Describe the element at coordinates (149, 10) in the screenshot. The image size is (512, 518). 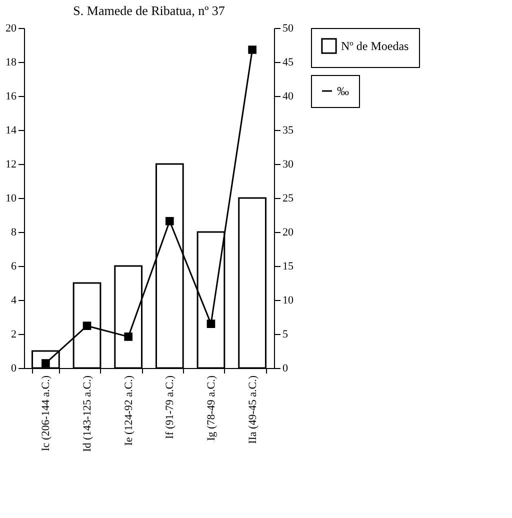
I see `chart-title: S. Mamede de Ribatua, nº 37` at that location.